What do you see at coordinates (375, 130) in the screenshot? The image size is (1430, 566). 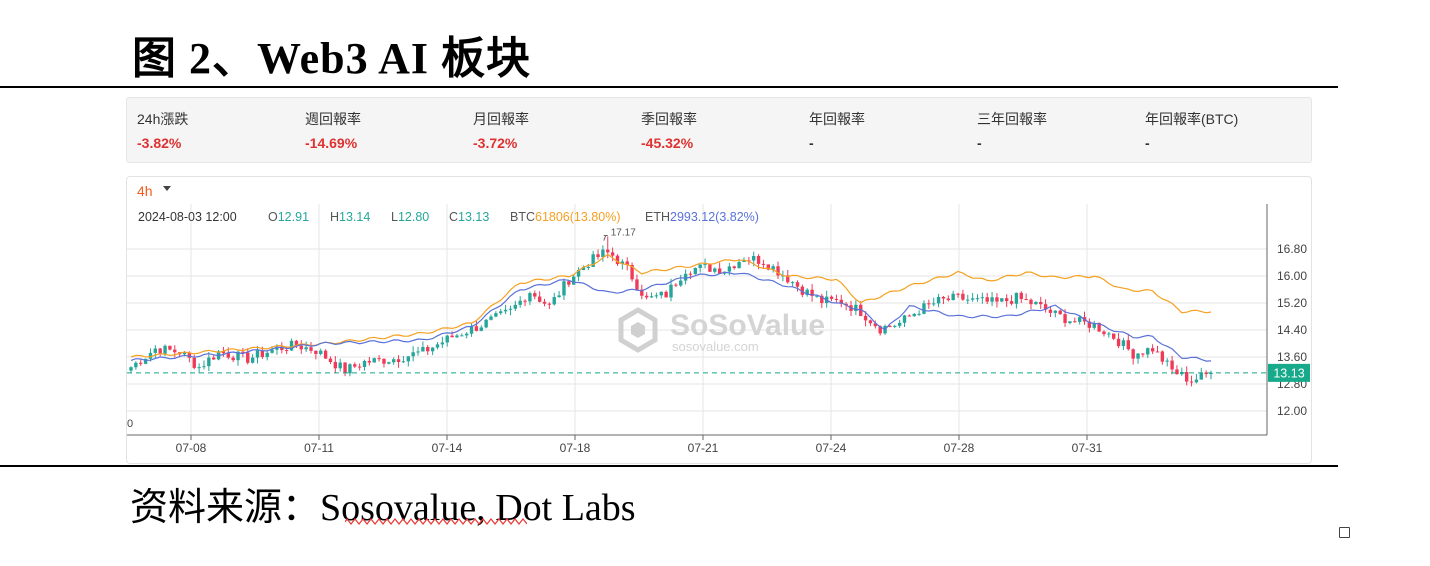 I see `stat-weekly-return: 週回報率 -14.69%` at bounding box center [375, 130].